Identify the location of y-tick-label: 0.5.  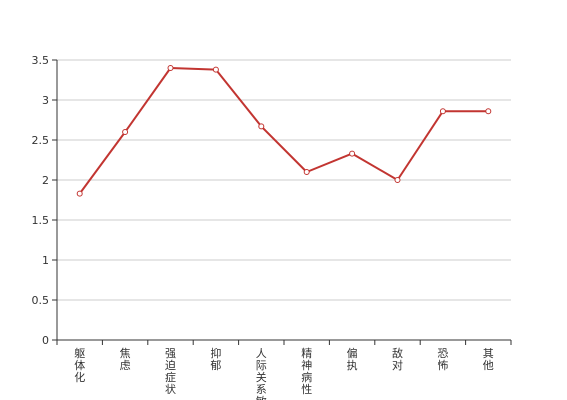
(41, 300).